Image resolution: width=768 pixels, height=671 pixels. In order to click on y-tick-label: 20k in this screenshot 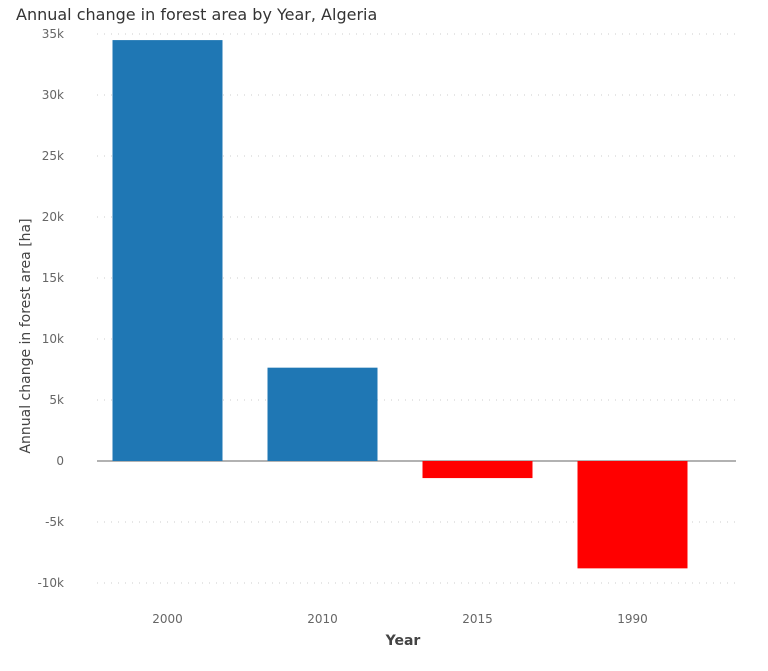, I will do `click(53, 217)`.